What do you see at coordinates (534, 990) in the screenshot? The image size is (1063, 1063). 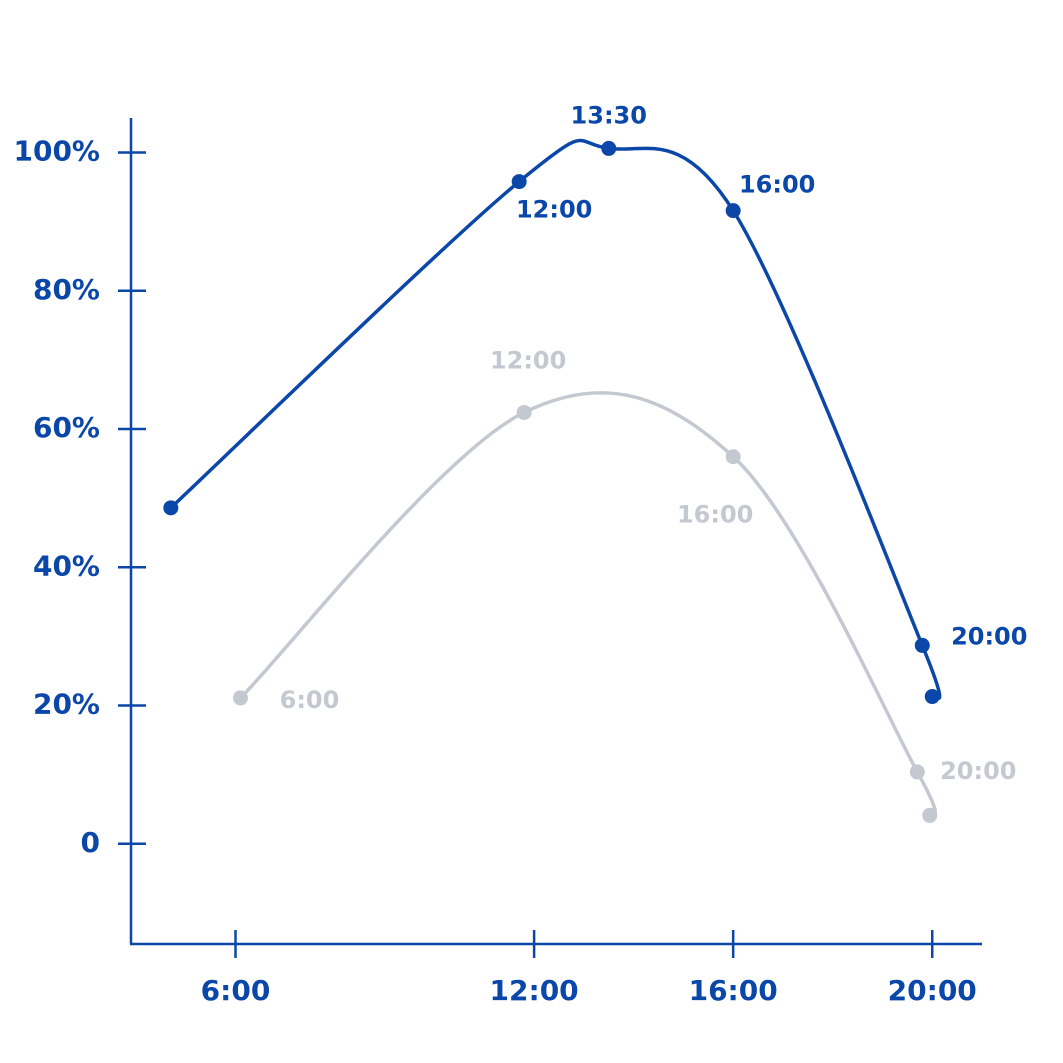 I see `x-tick-label: 12:00` at bounding box center [534, 990].